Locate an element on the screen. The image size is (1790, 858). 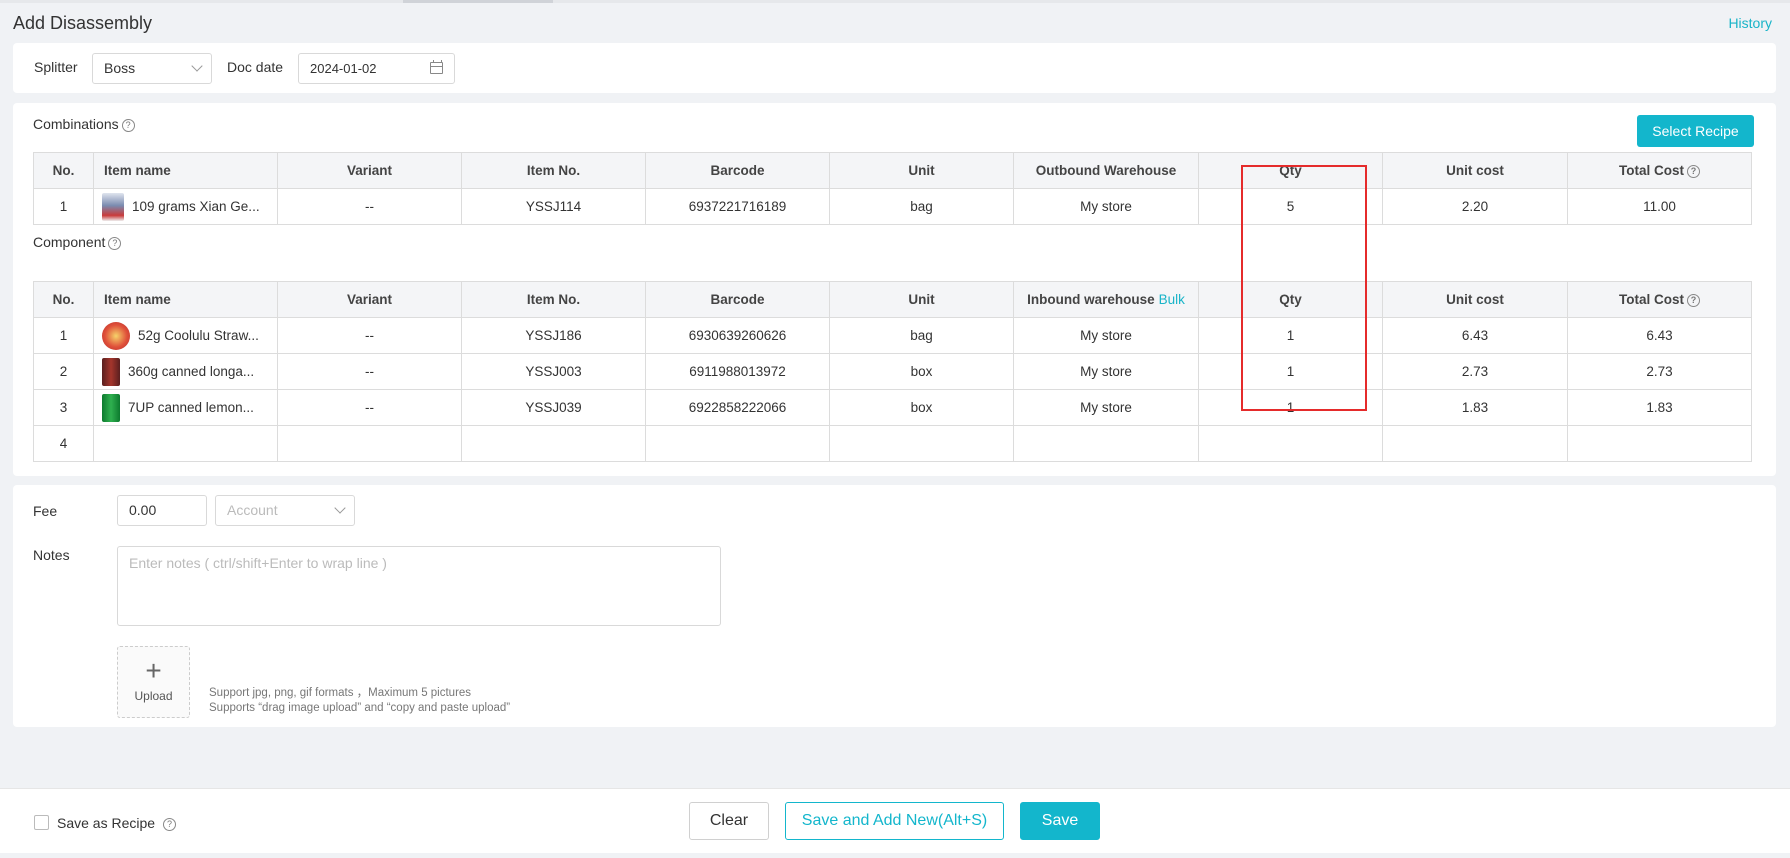
cell-barcode: 6930639260626 is located at coordinates (737, 335).